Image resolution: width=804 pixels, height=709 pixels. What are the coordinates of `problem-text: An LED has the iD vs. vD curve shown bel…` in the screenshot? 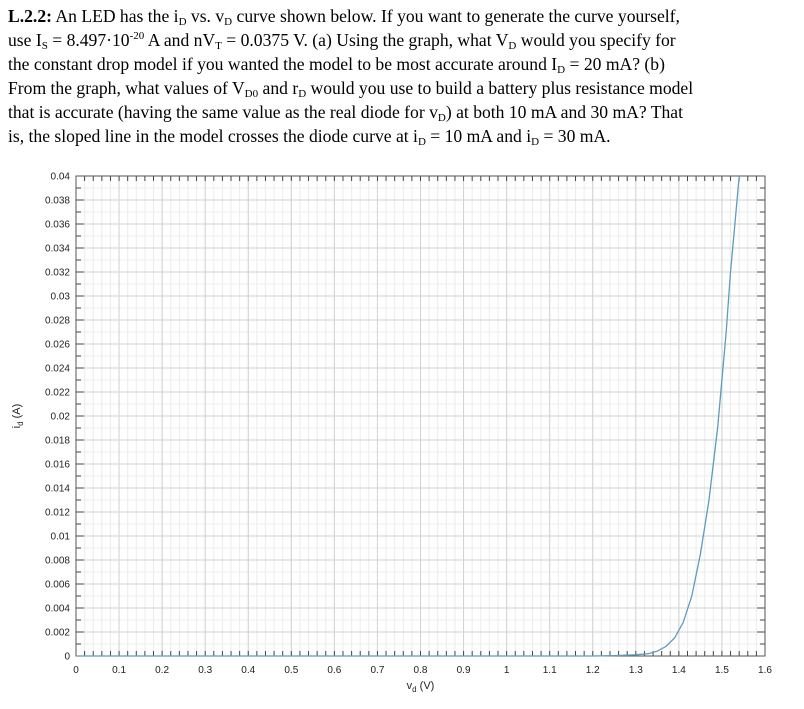 It's located at (367, 17).